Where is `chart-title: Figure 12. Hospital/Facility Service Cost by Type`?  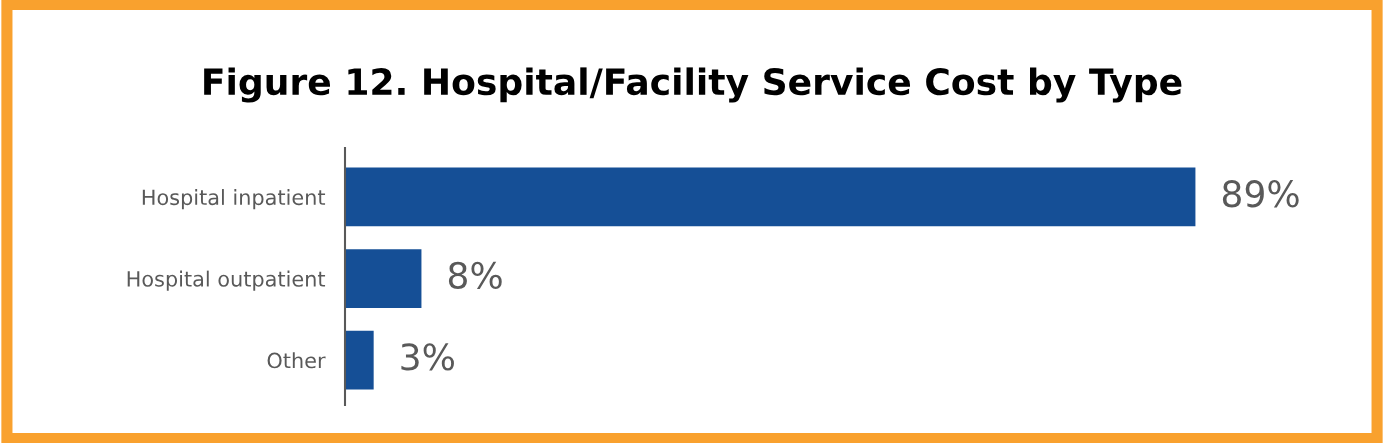
chart-title: Figure 12. Hospital/Facility Service Cost by Type is located at coordinates (693, 85).